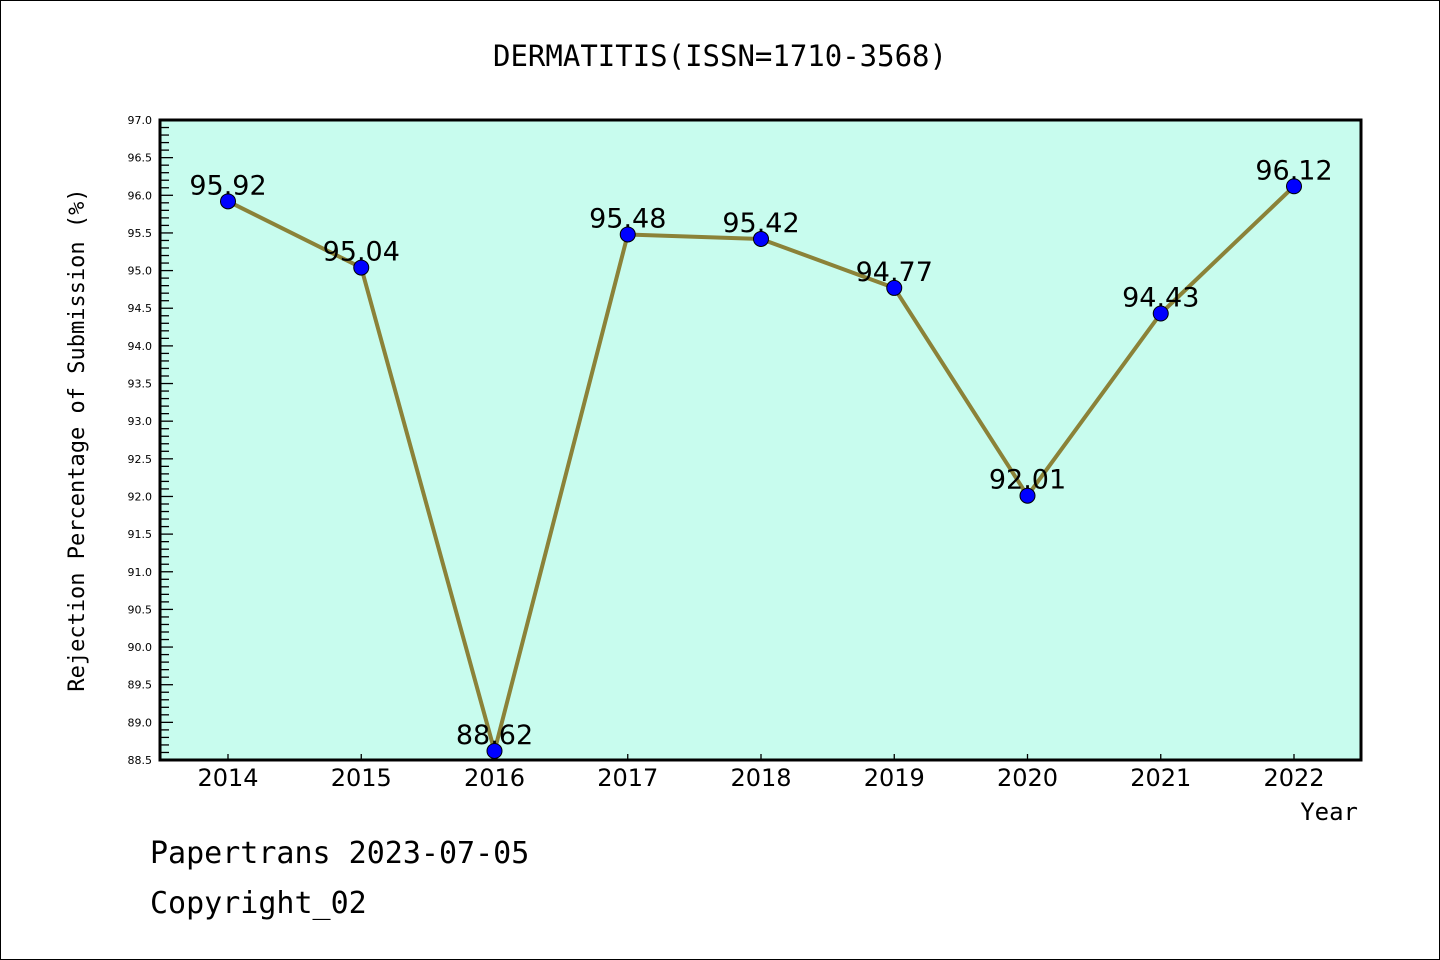 The width and height of the screenshot is (1440, 960). I want to click on x-tick-label: 2017, so click(627, 778).